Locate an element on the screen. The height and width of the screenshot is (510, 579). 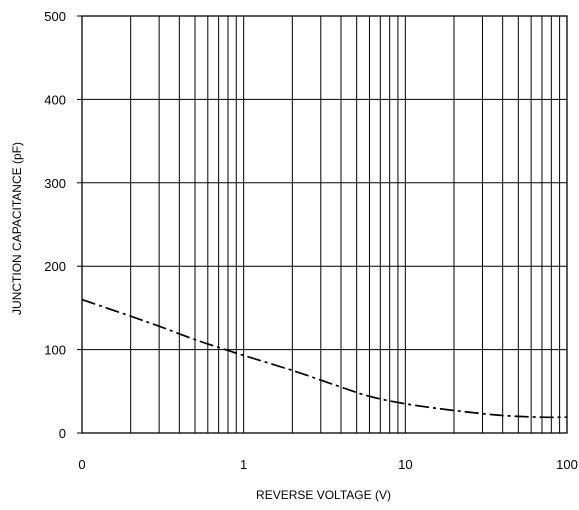
x-tick-label: 1 is located at coordinates (243, 464).